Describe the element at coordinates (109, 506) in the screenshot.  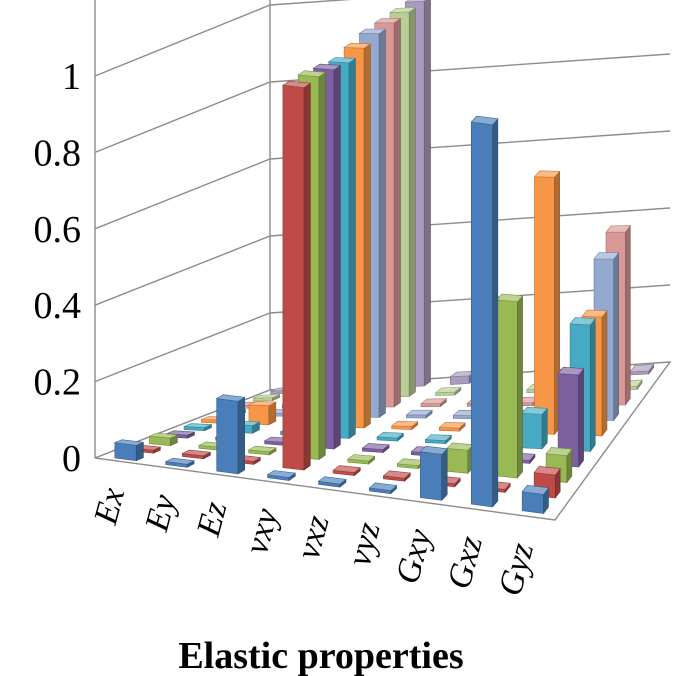
I see `category-label: Ex` at that location.